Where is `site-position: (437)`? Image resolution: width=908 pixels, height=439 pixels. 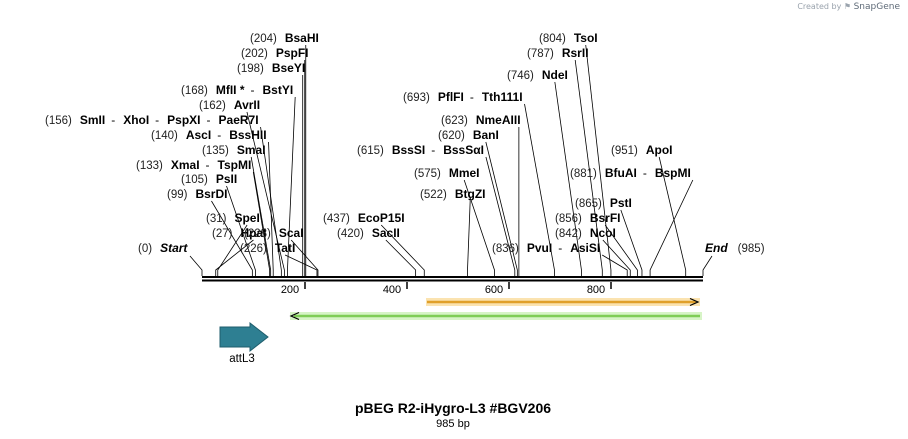
site-position: (437) is located at coordinates (336, 219).